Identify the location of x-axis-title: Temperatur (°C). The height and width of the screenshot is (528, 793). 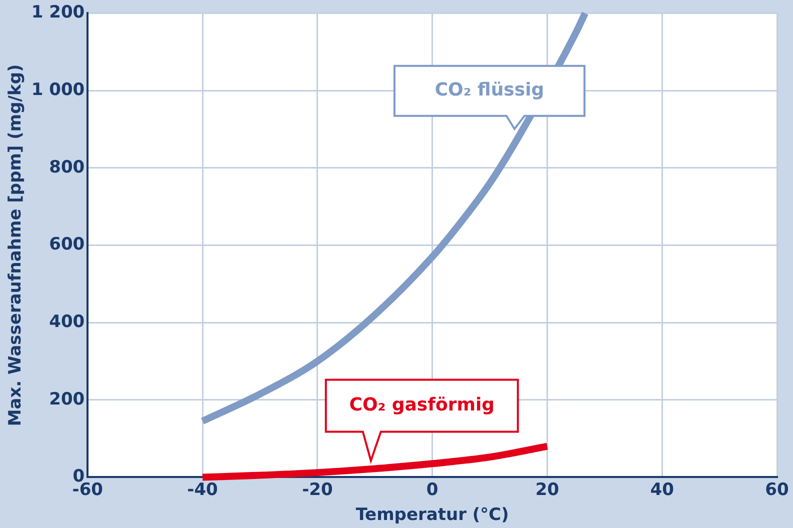
(432, 515).